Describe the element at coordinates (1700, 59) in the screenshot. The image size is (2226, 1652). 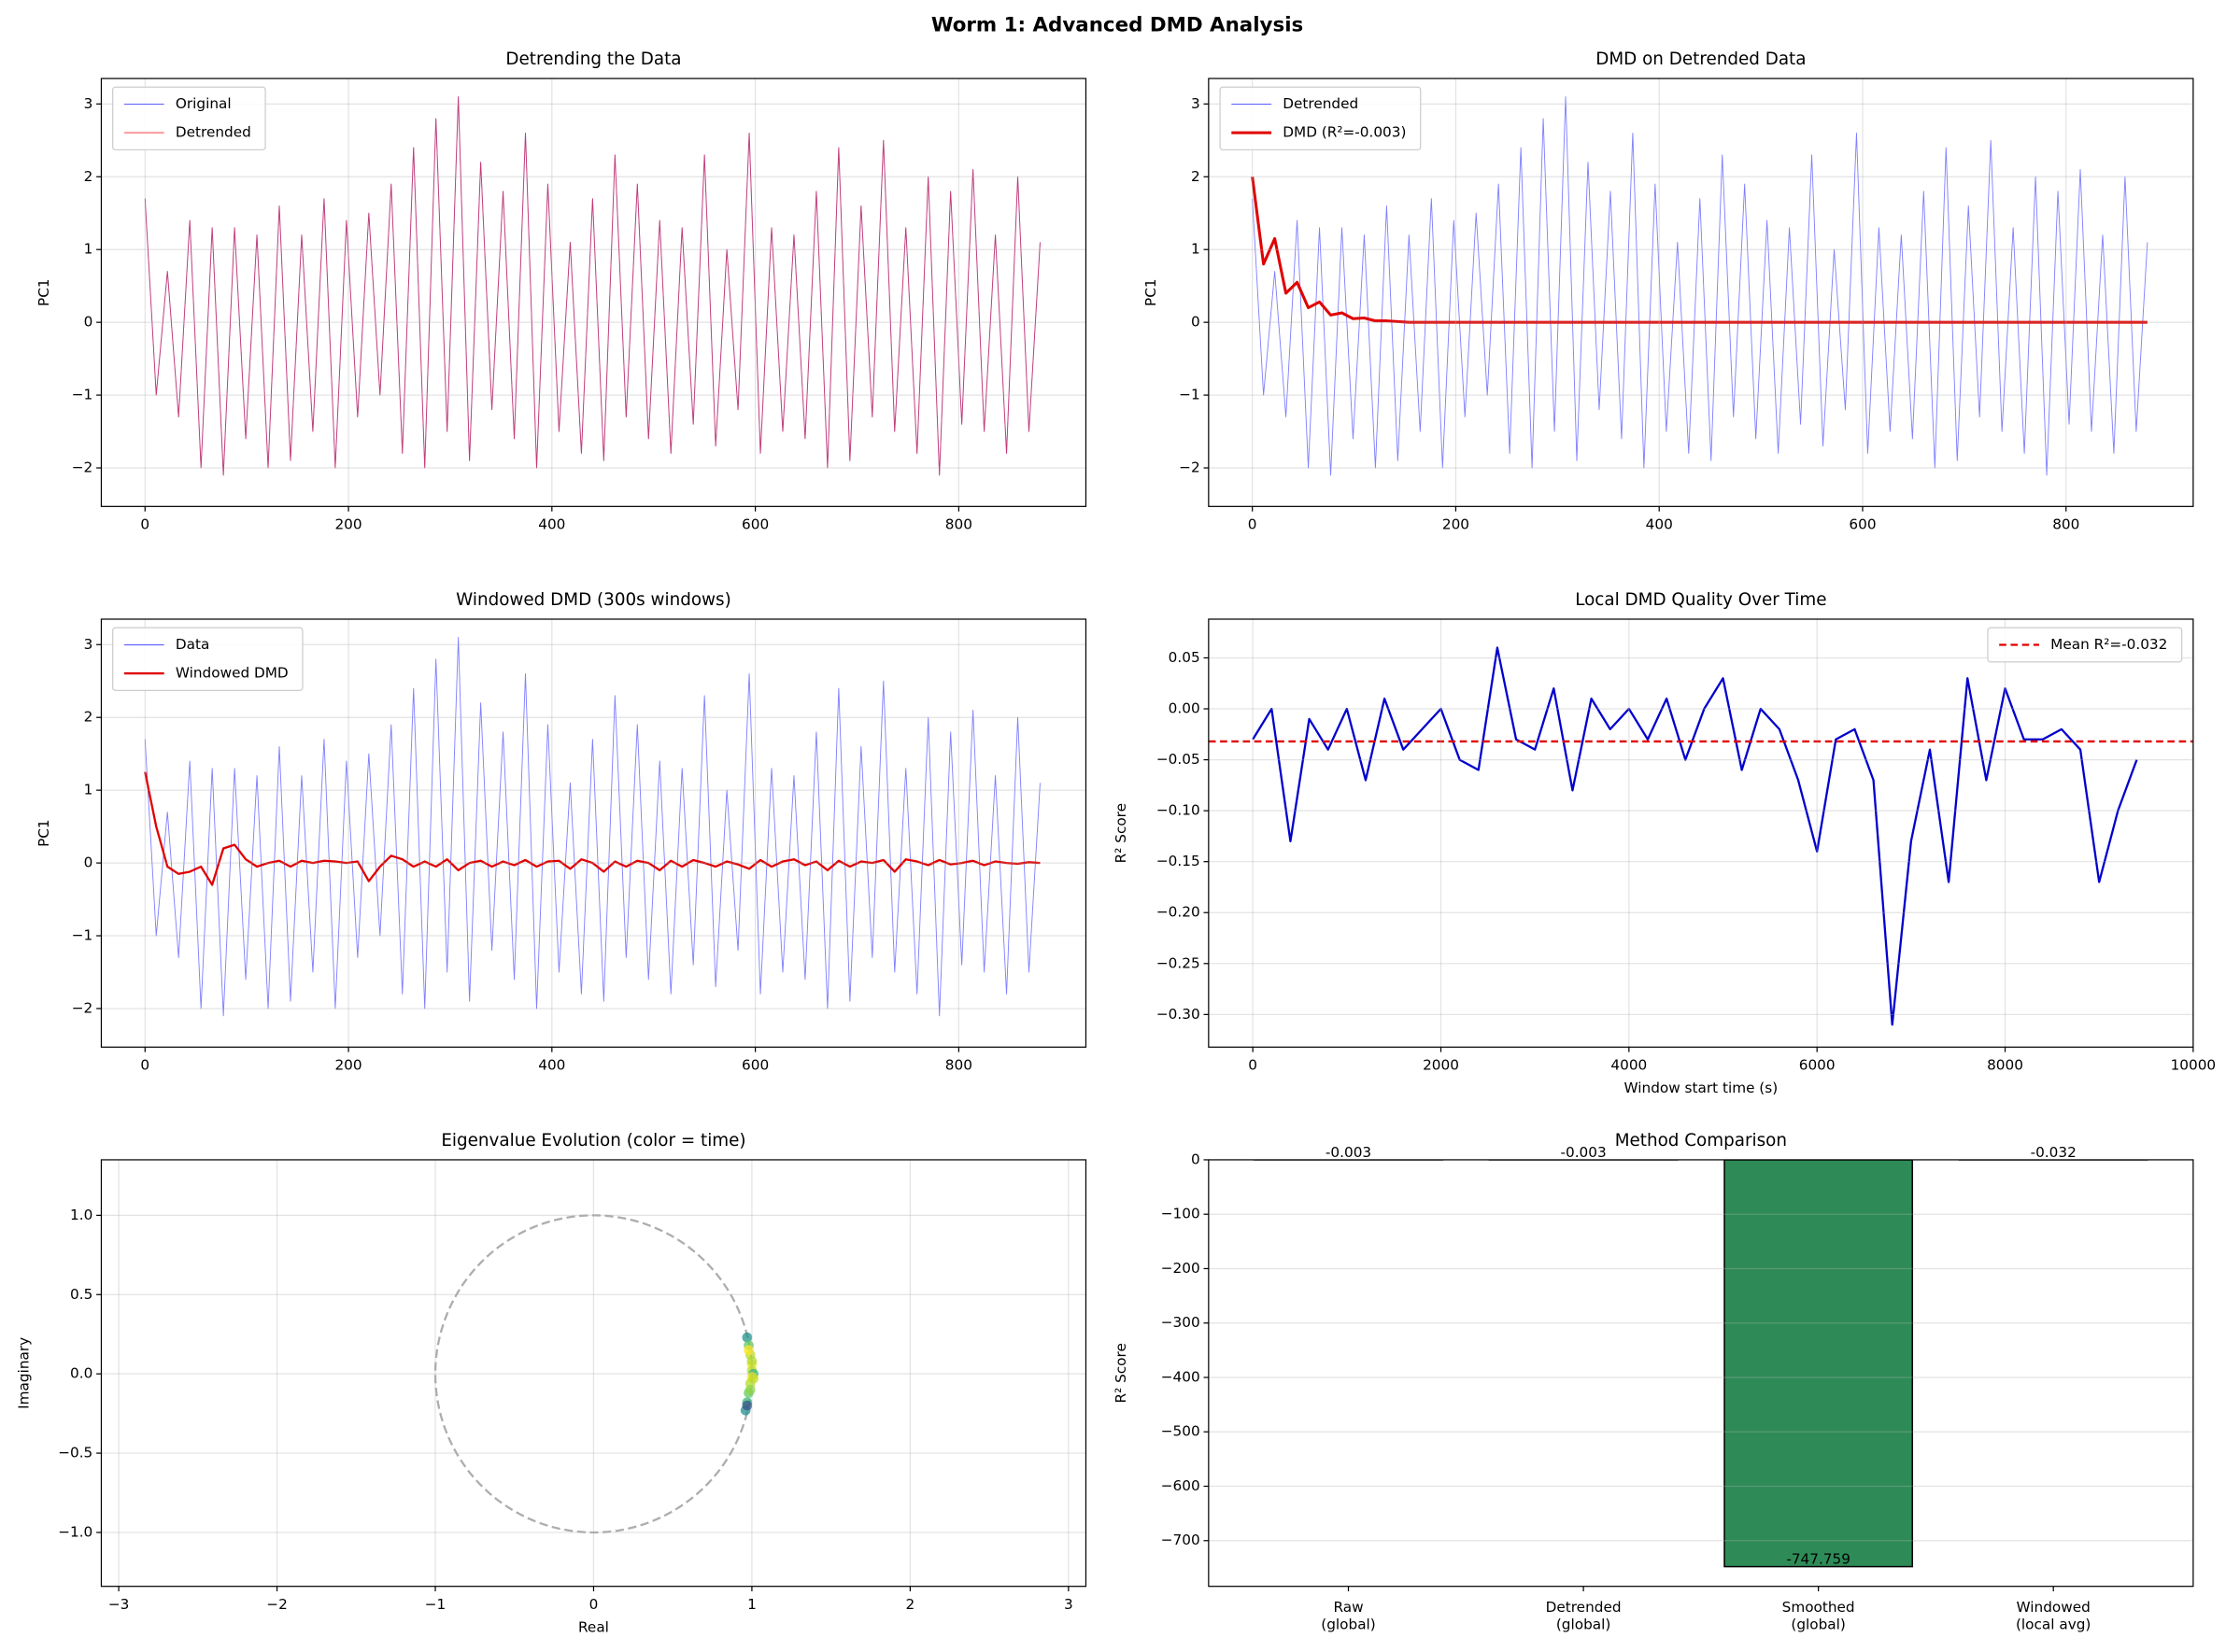
I see `axes-title: DMD on Detrended Data` at that location.